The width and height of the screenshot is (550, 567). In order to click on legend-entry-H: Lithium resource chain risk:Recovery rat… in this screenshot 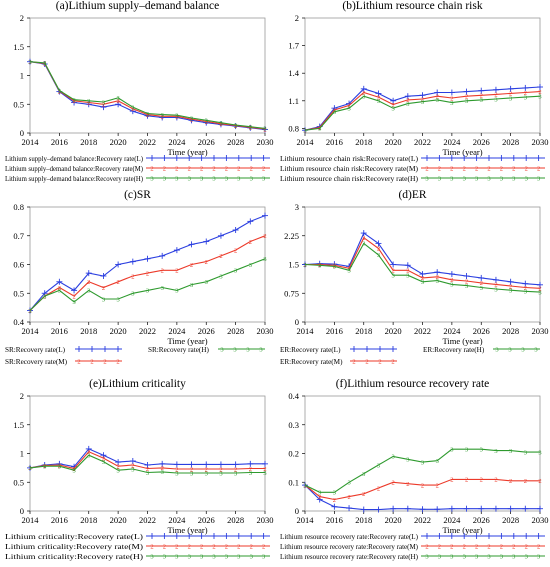, I will do `click(412, 179)`.